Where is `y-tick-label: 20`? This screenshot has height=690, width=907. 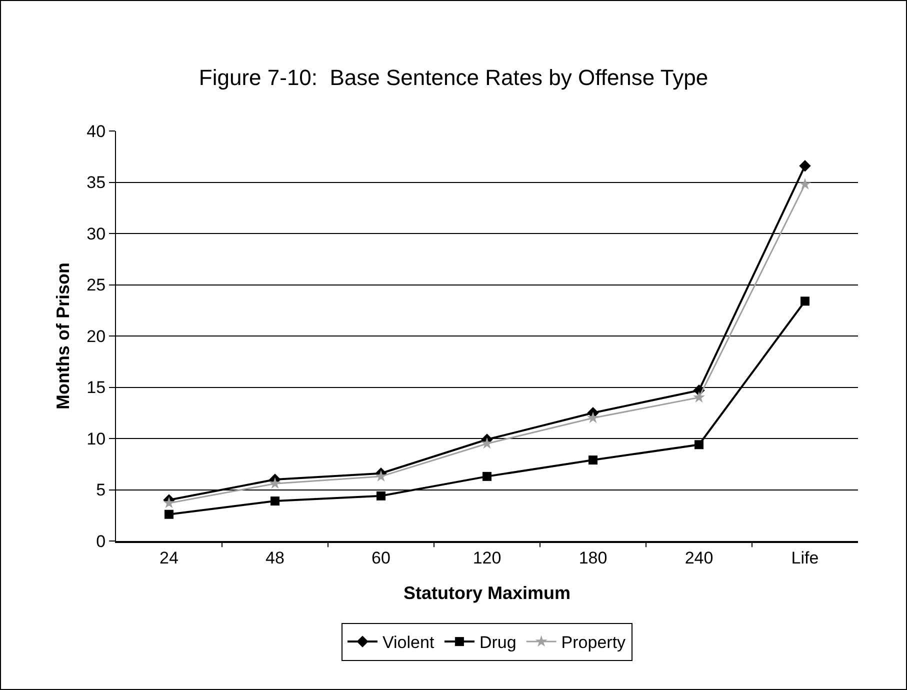
y-tick-label: 20 is located at coordinates (96, 336).